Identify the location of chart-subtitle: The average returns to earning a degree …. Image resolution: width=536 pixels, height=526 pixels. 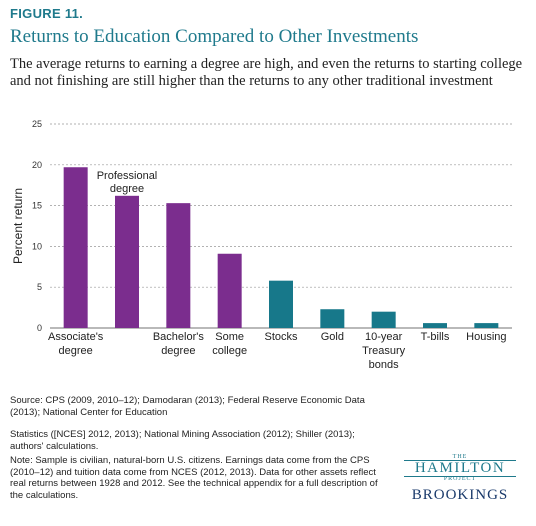
(266, 72).